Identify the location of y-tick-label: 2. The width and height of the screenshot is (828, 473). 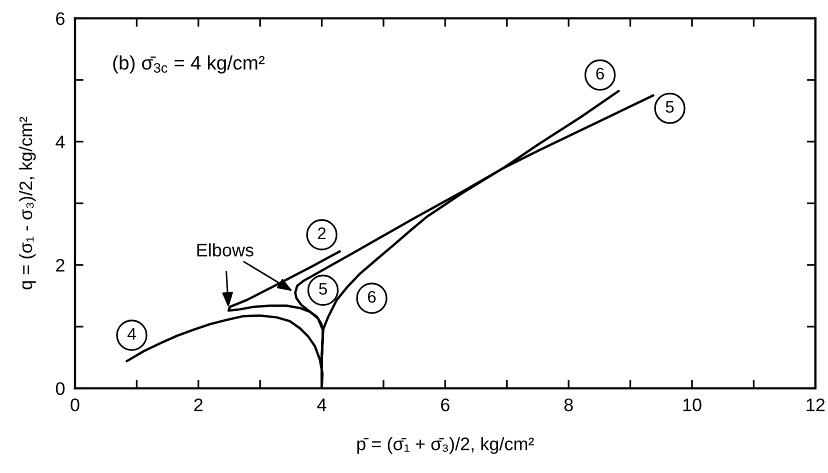
(60, 265).